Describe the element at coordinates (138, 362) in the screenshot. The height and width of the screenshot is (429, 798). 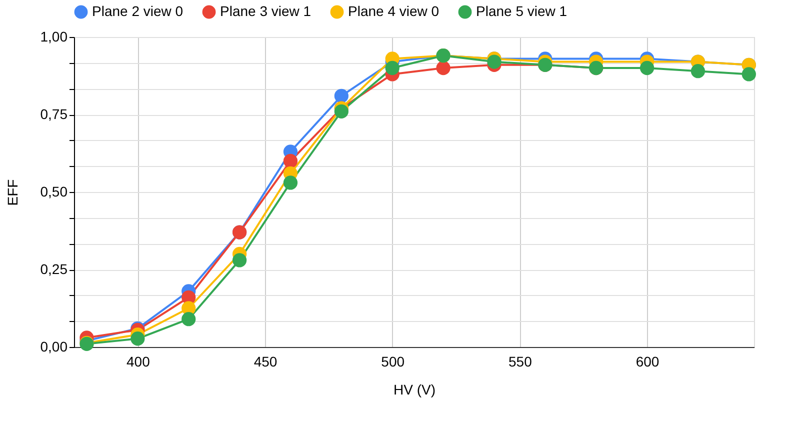
I see `x-tick-label: 400` at that location.